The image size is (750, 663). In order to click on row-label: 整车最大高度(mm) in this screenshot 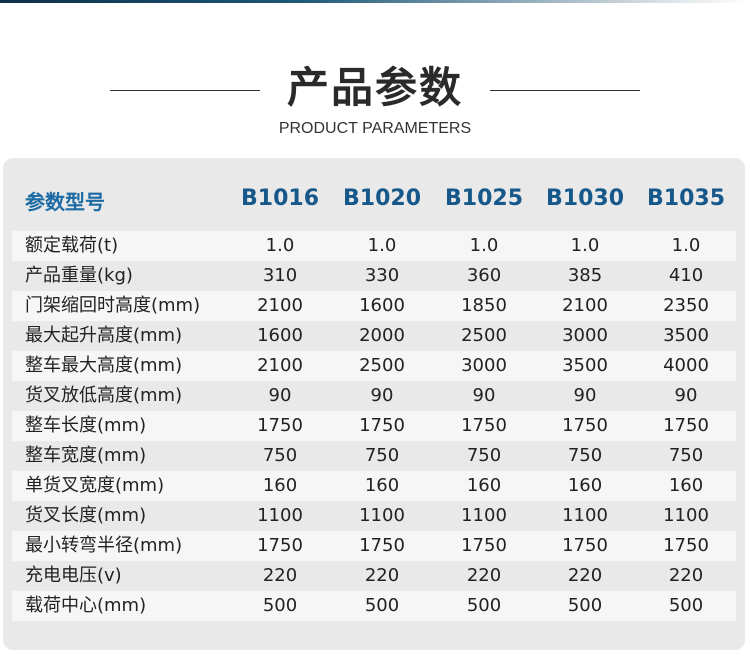, I will do `click(104, 365)`.